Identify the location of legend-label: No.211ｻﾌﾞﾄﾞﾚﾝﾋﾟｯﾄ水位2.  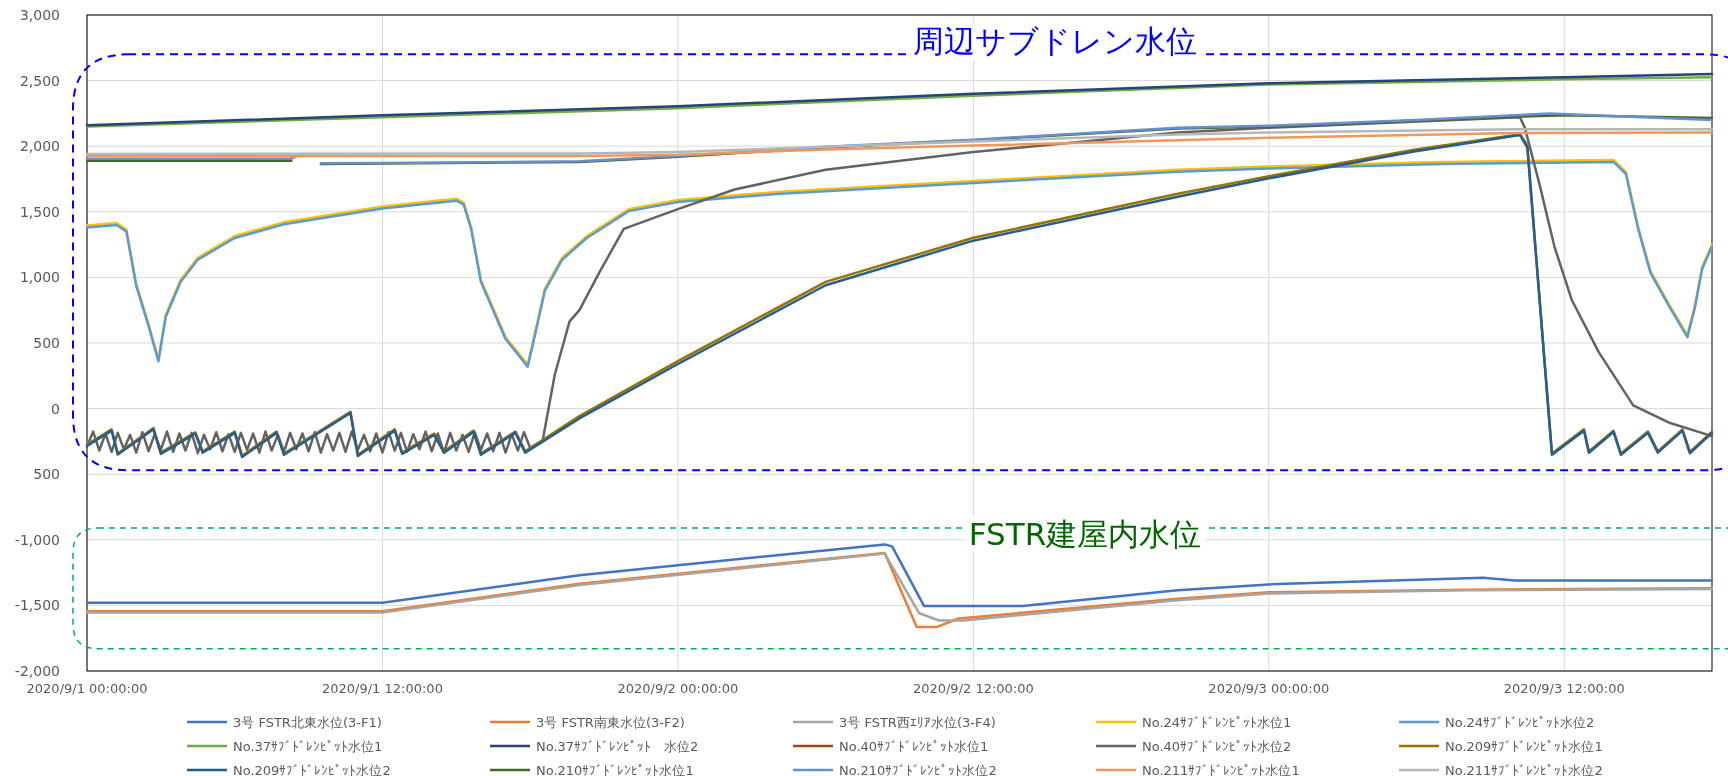
(1524, 769).